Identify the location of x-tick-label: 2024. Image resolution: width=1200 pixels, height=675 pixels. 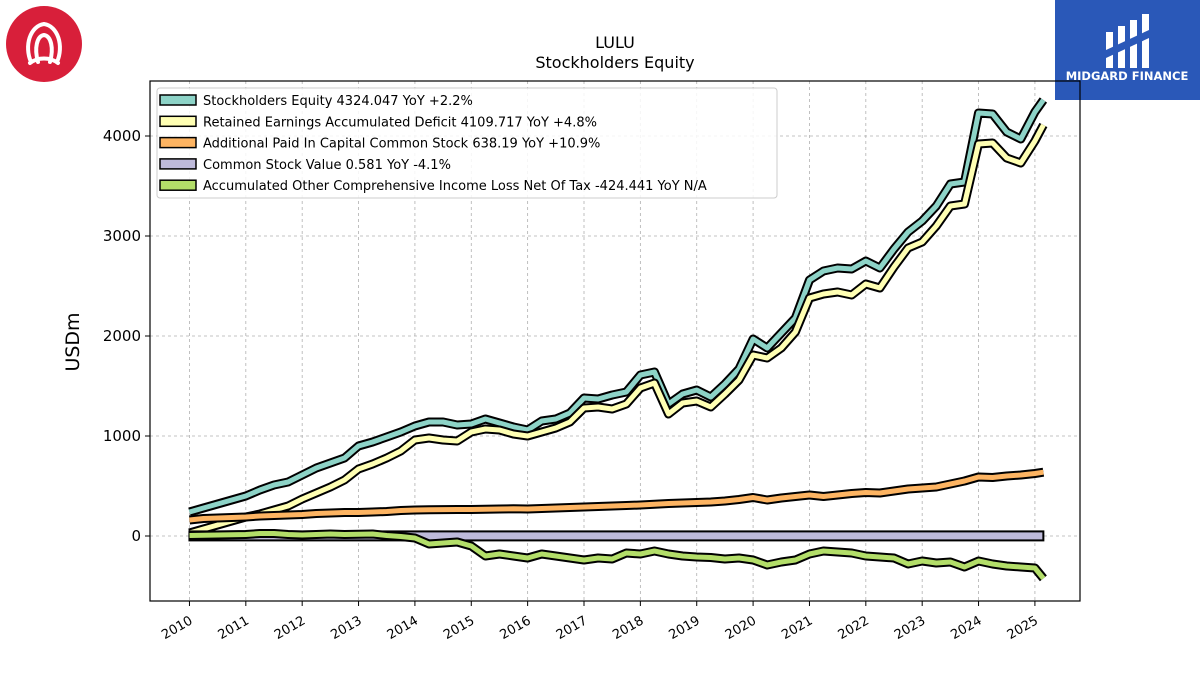
(966, 628).